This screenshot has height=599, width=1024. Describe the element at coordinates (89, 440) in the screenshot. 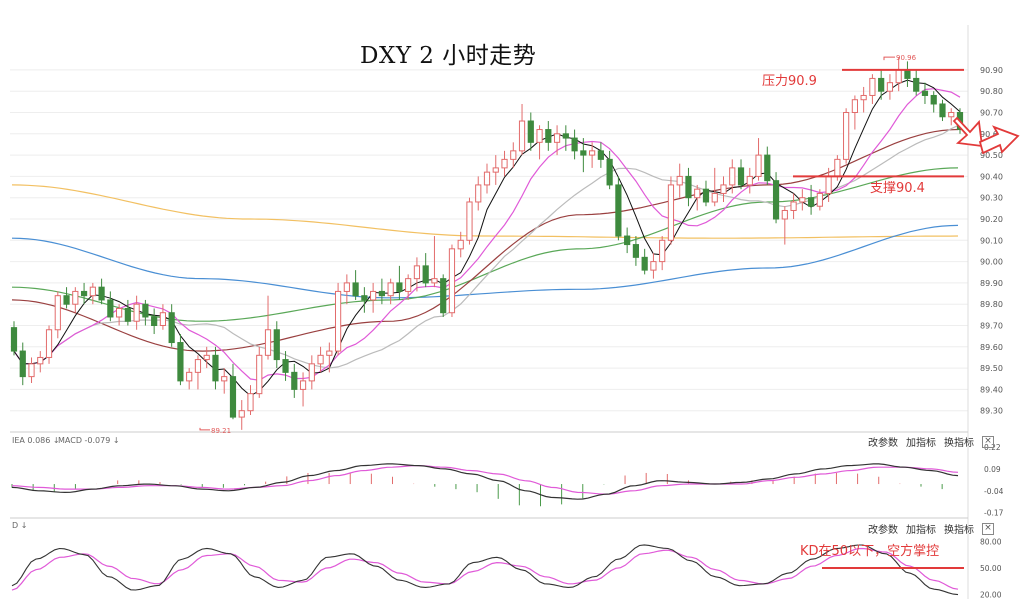

I see `macd-value-label: MACD -0.079 ↓` at that location.